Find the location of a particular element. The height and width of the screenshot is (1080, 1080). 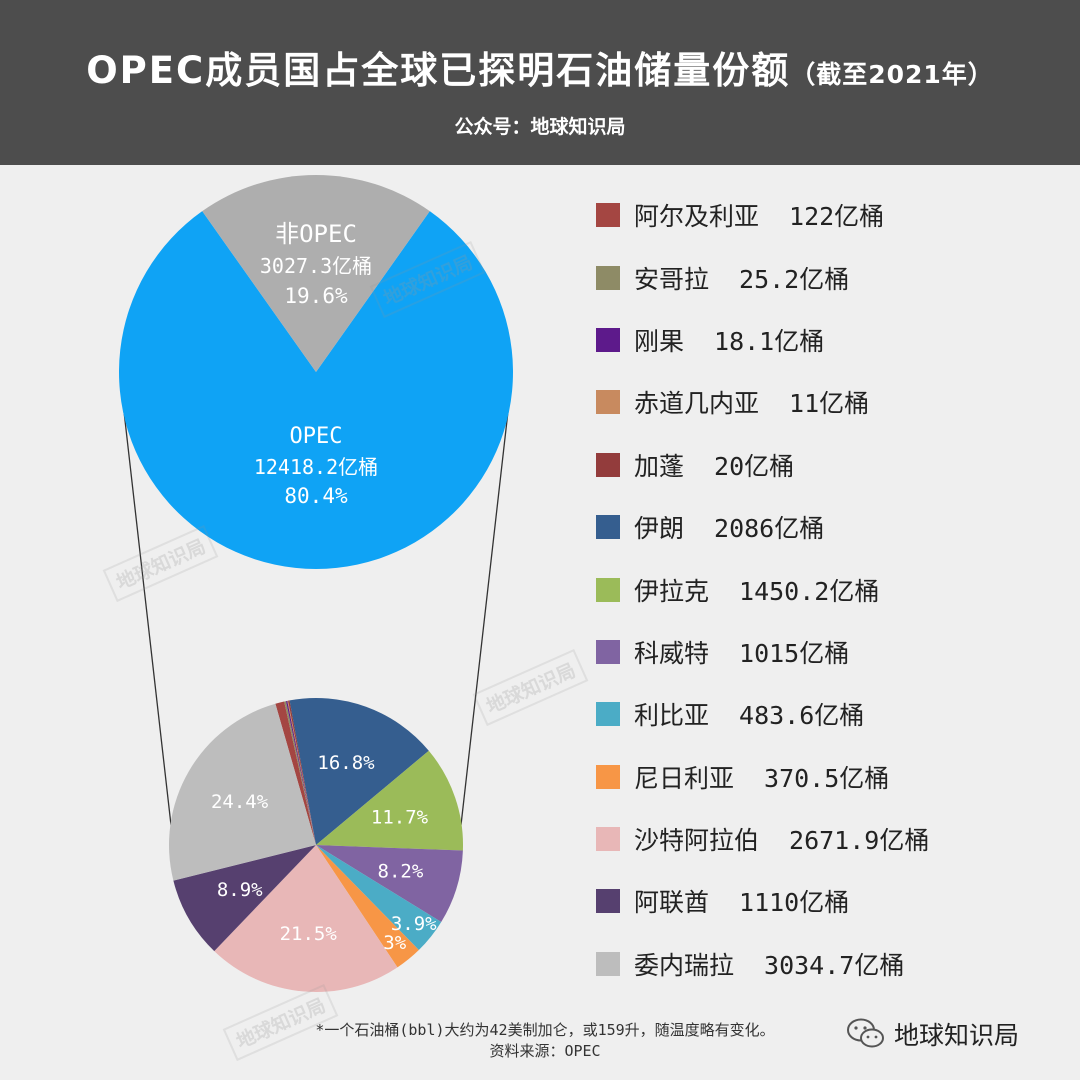

legend-value: 2086亿桶 is located at coordinates (769, 529).